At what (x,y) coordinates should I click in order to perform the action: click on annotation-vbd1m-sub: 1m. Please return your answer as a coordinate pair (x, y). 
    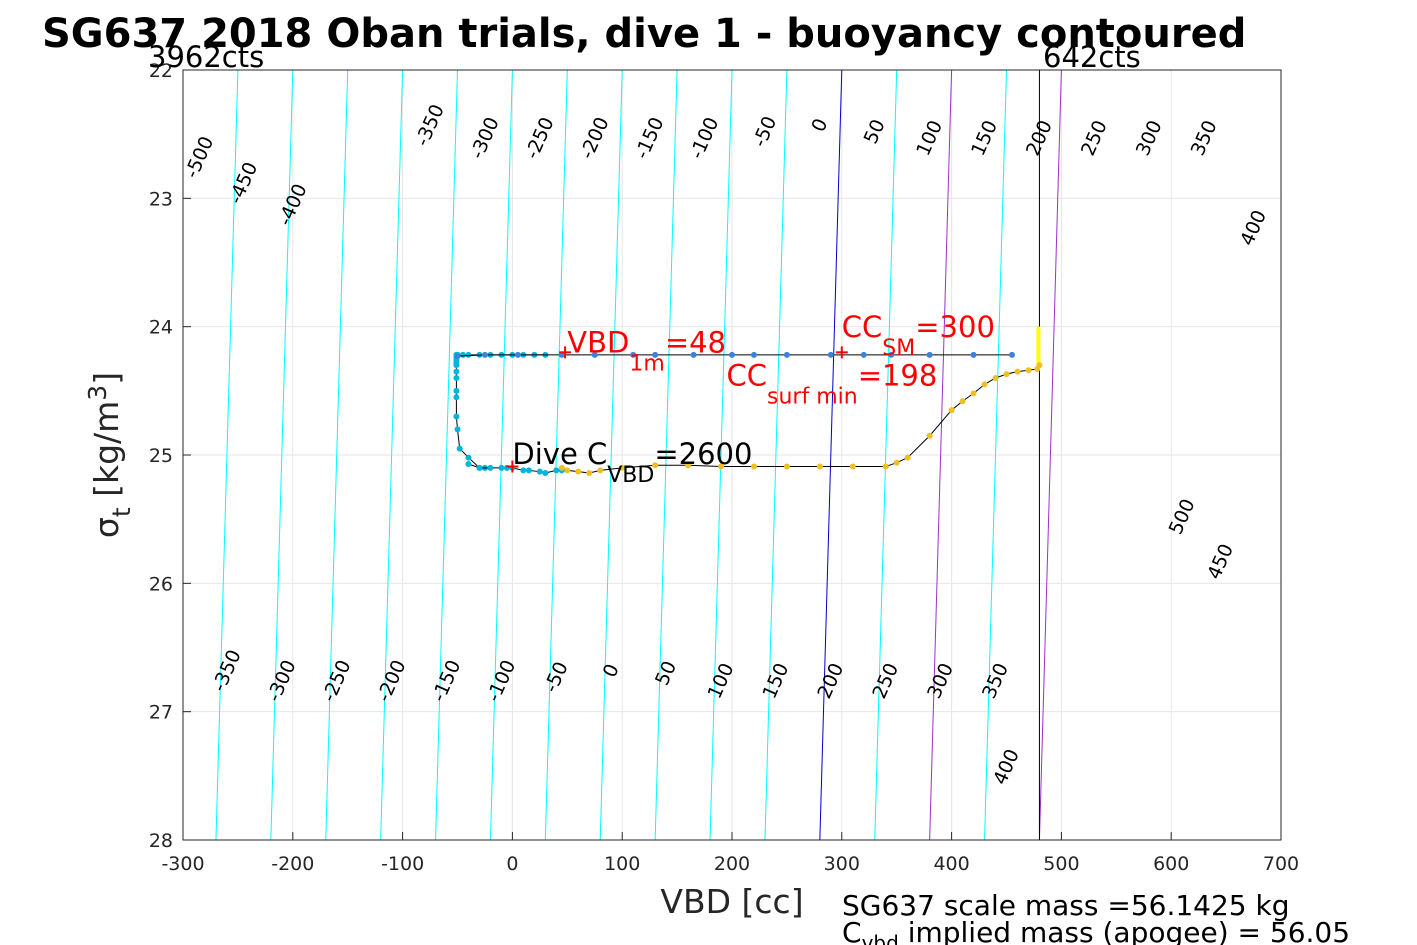
    Looking at the image, I should click on (646, 363).